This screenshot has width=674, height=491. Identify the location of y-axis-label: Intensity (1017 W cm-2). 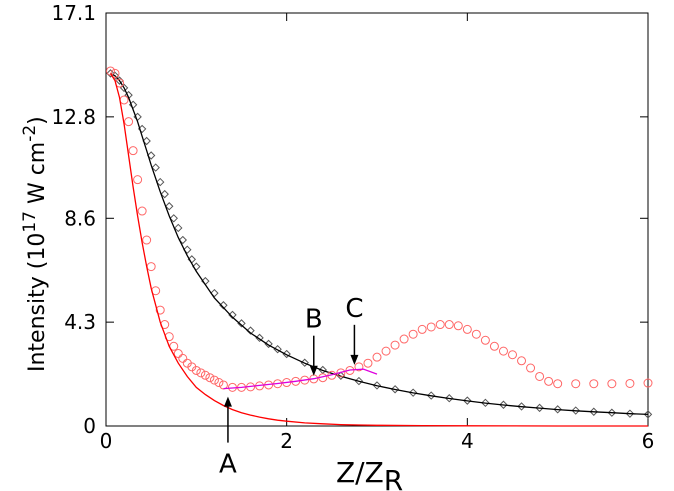
(35, 244).